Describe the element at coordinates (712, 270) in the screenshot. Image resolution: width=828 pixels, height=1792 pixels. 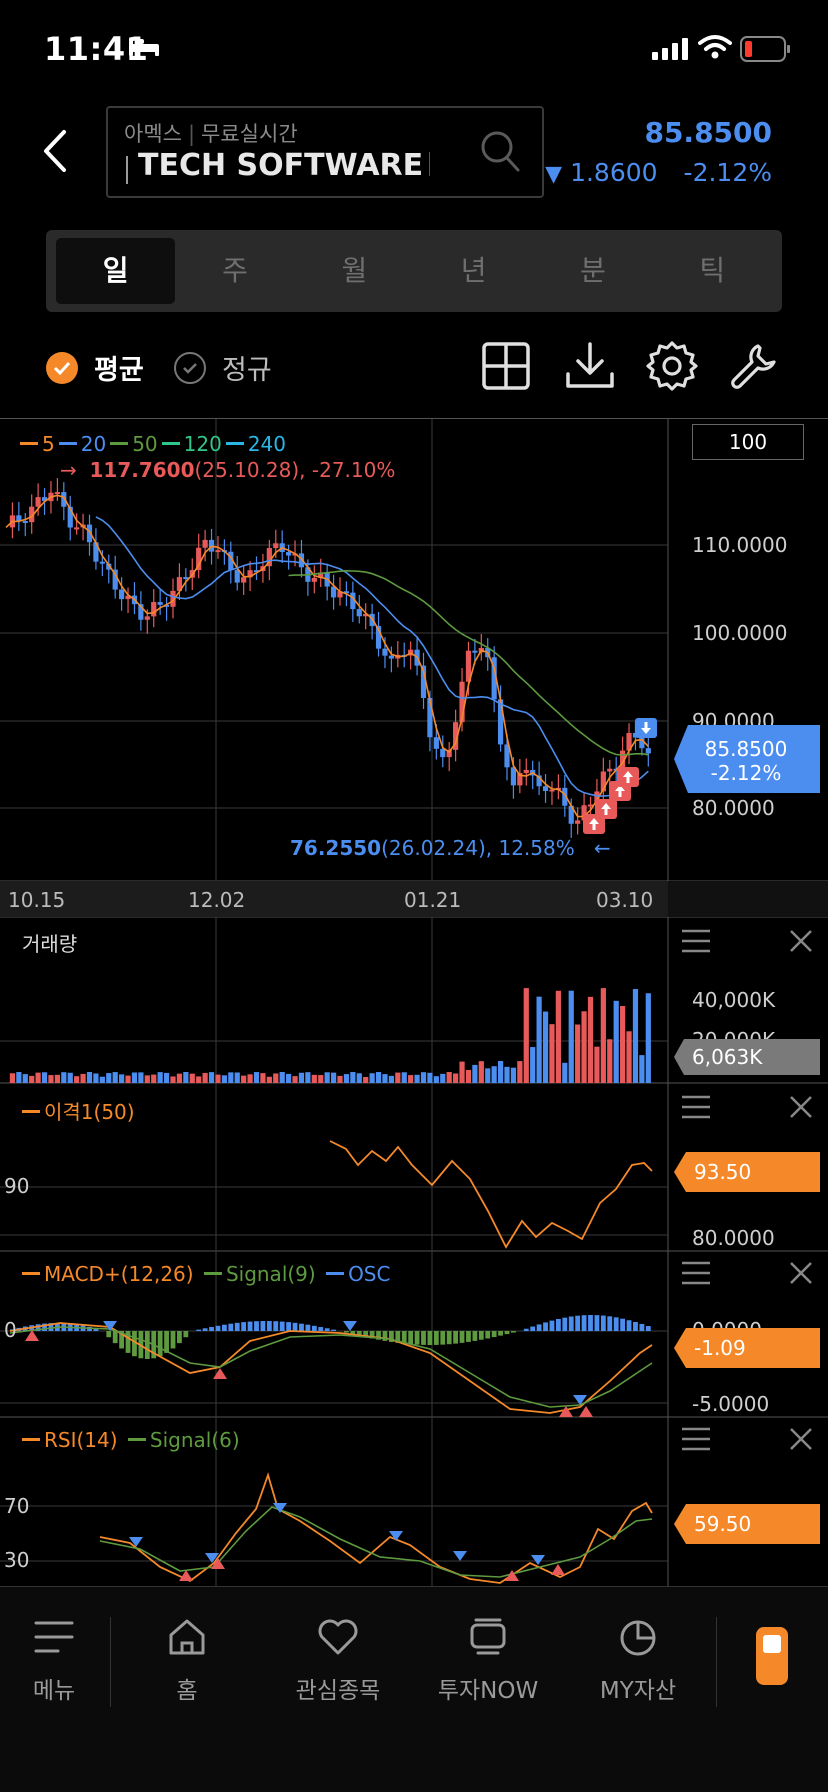
I see `tab-tick: 틱` at that location.